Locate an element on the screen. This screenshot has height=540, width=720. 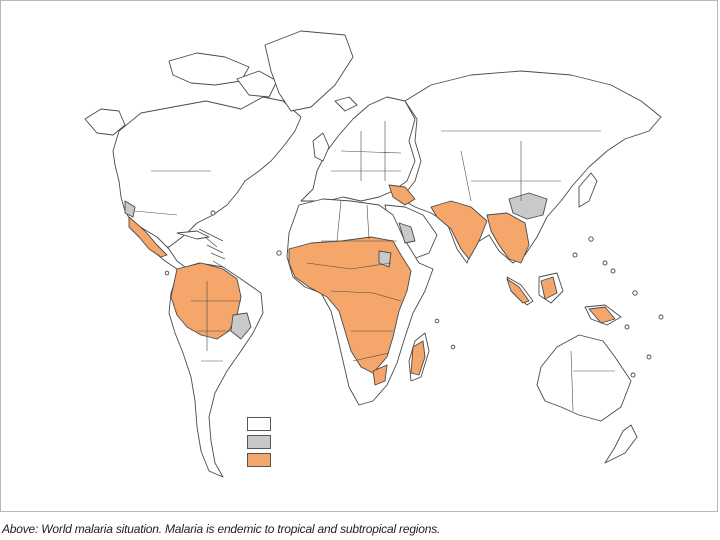
iceland is located at coordinates (346, 104).